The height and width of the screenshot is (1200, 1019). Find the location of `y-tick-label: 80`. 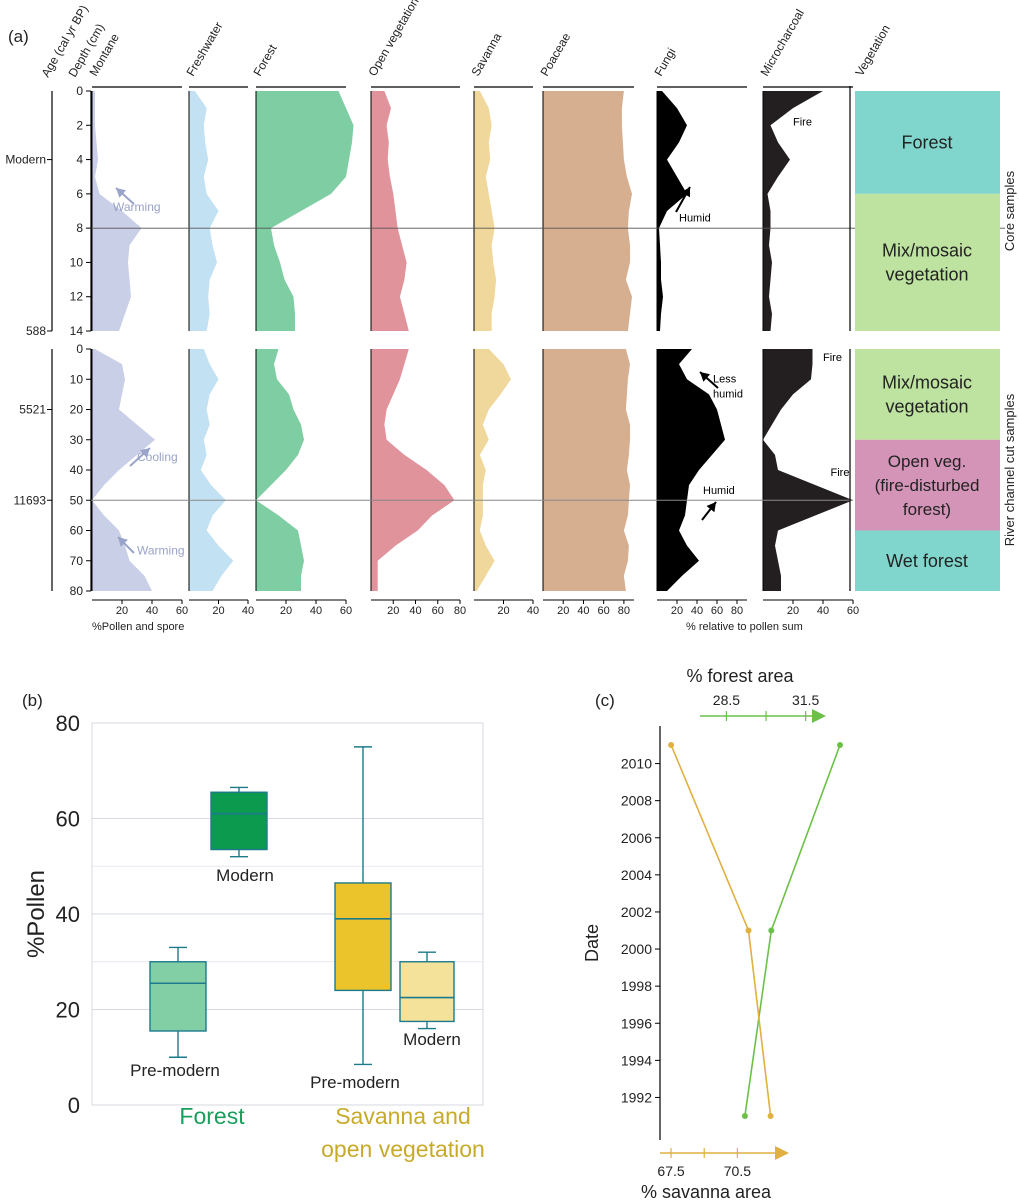

y-tick-label: 80 is located at coordinates (68, 723).